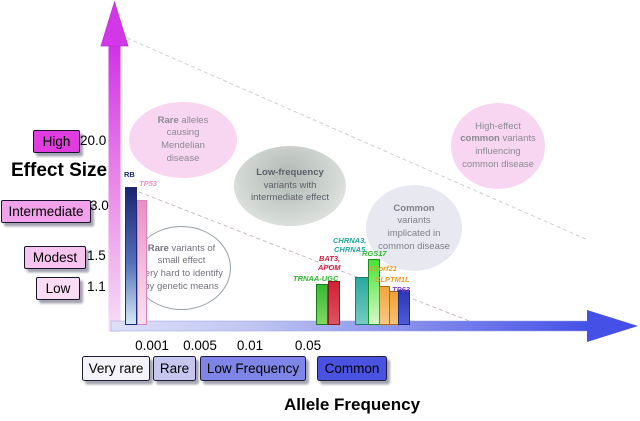 The image size is (640, 421). What do you see at coordinates (96, 255) in the screenshot?
I see `effect-value-modest: 1.5` at bounding box center [96, 255].